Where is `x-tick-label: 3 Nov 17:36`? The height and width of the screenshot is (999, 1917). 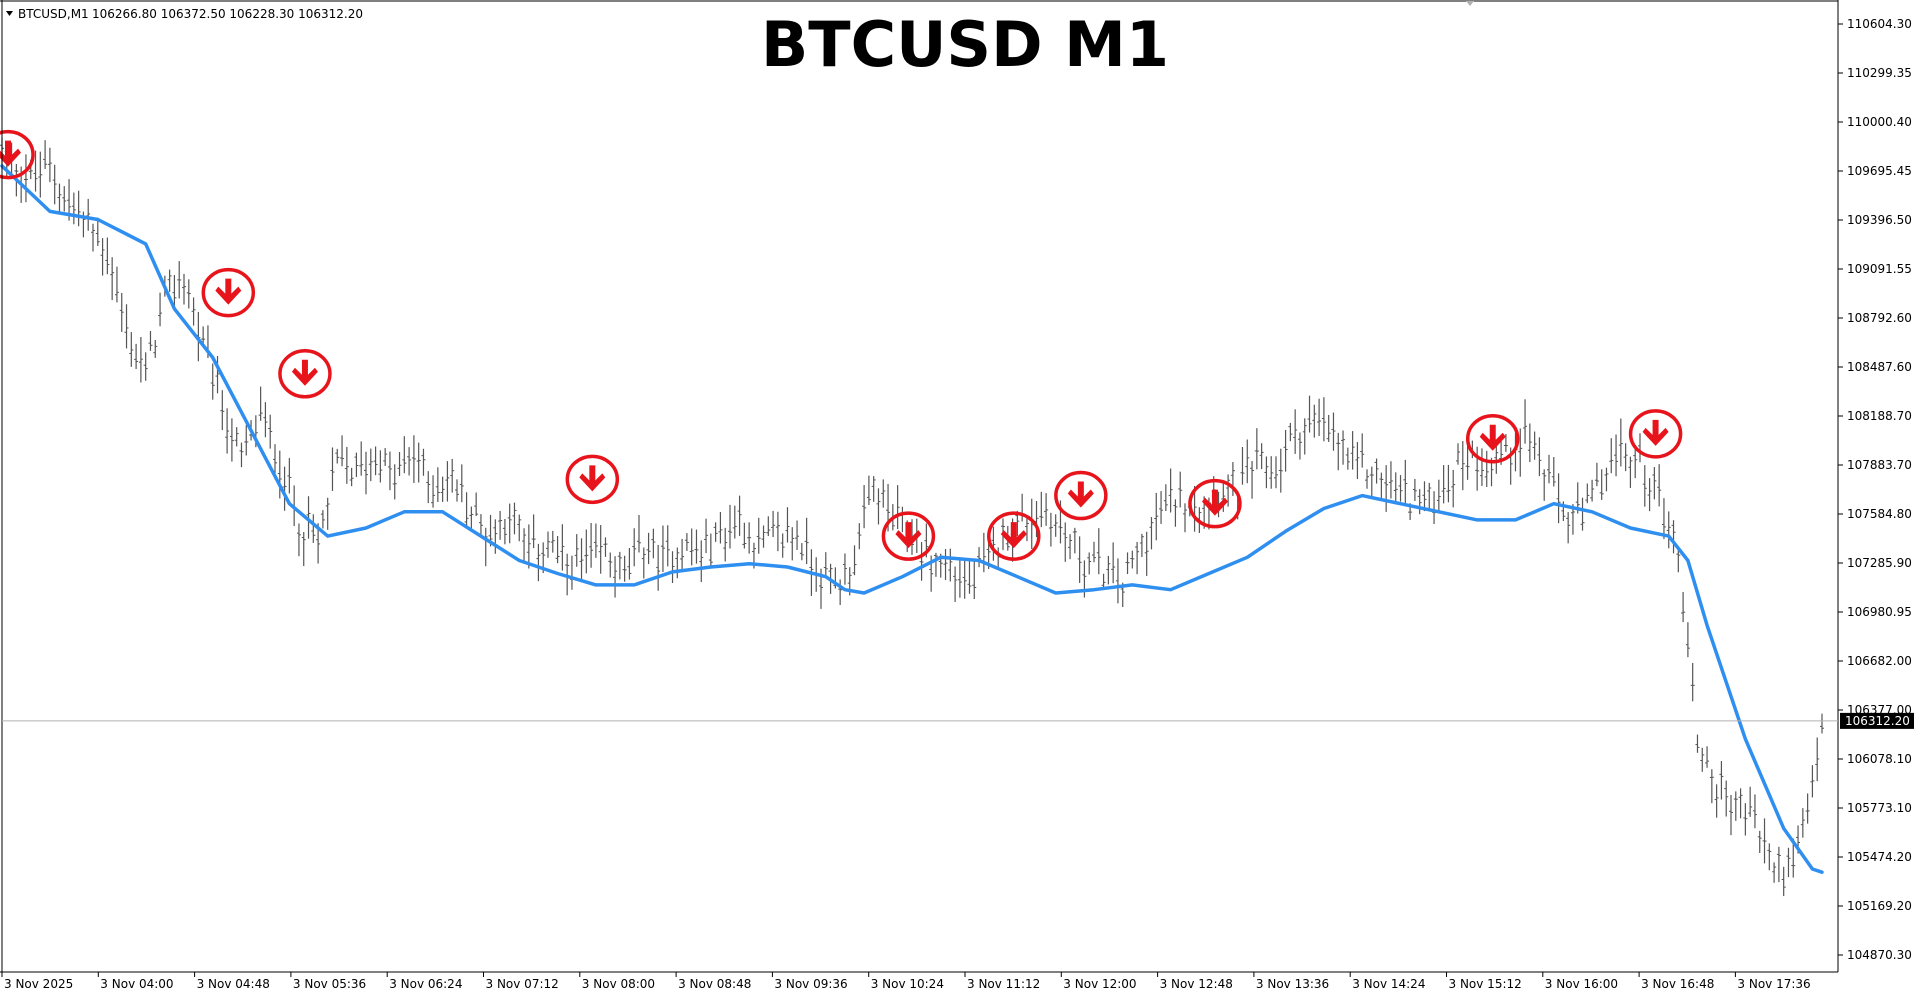 x-tick-label: 3 Nov 17:36 is located at coordinates (1773, 984).